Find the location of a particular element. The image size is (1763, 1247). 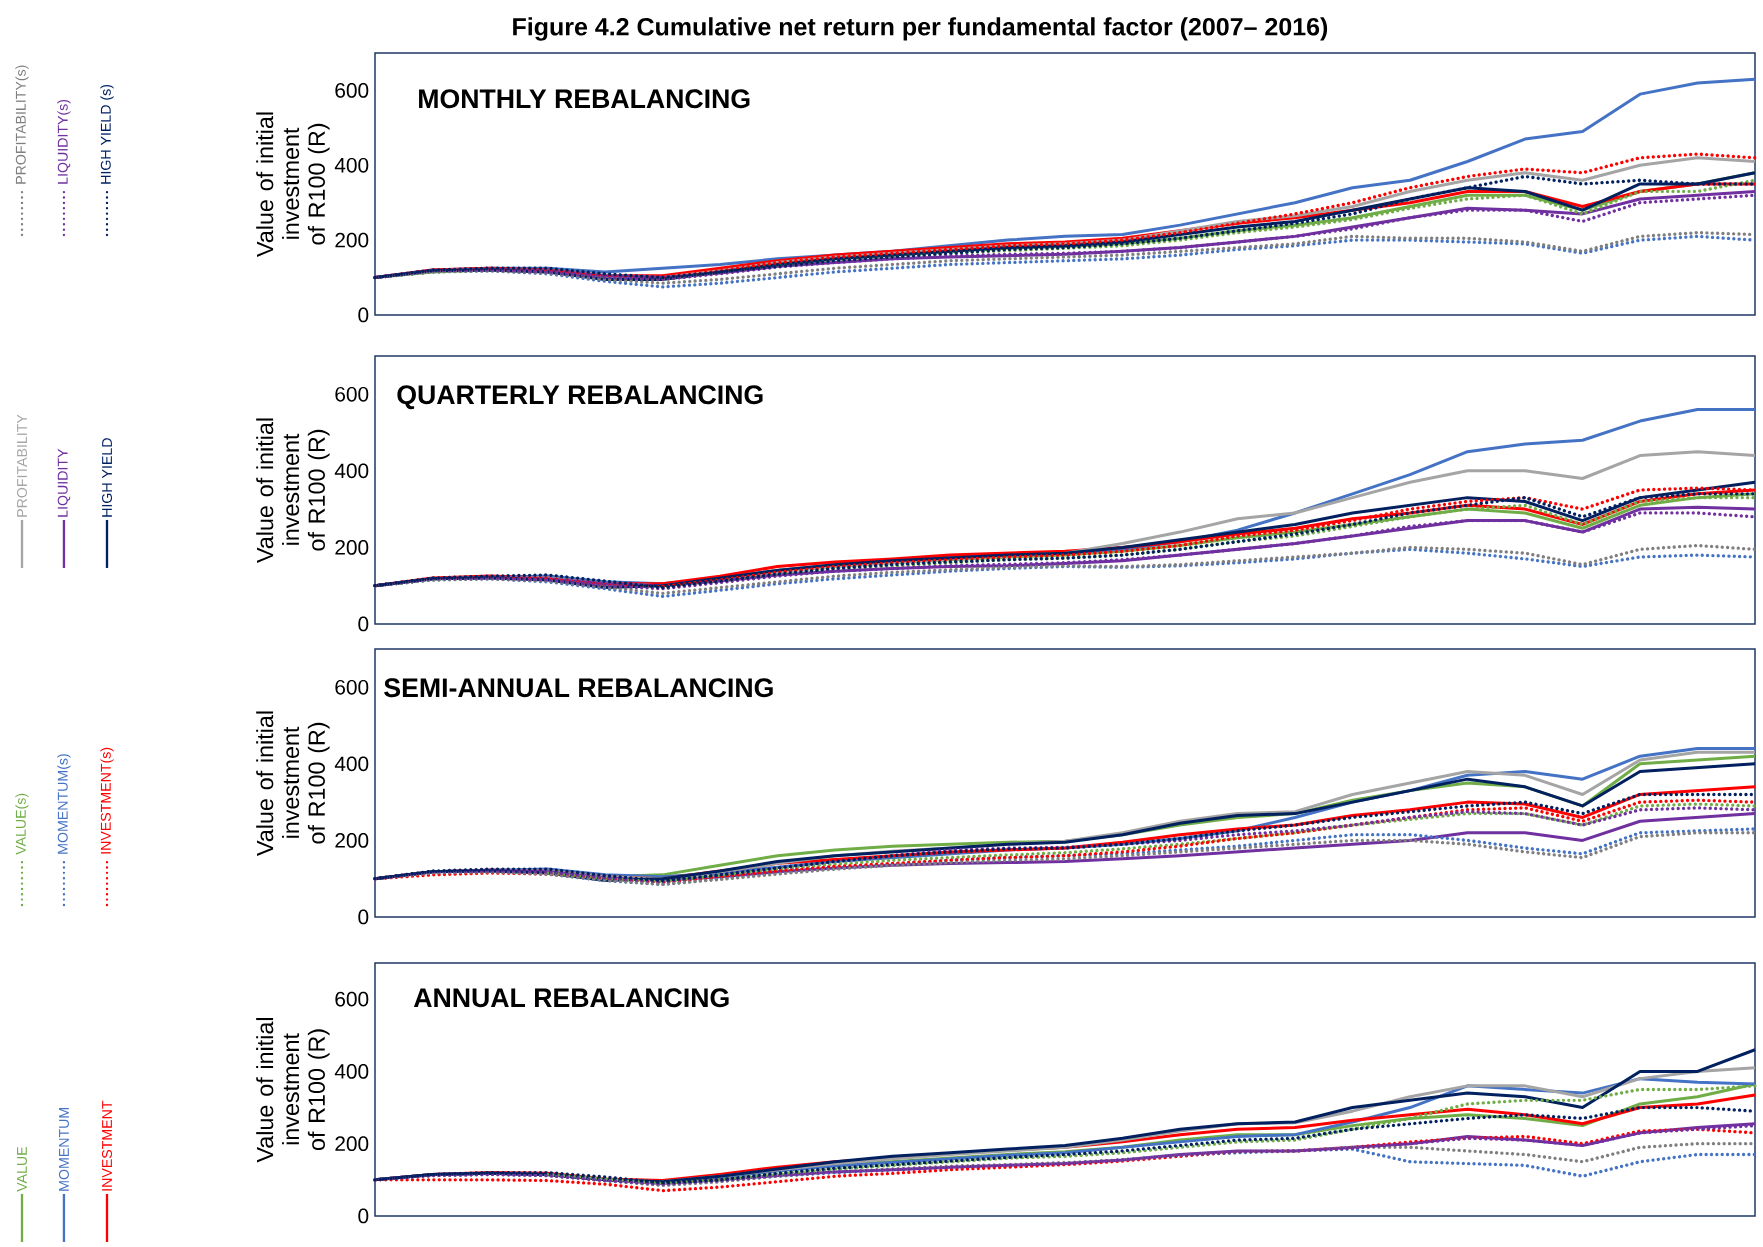

caption: Figure 4.2 Cumulative net return per fundamental factor (2007– 2016) is located at coordinates (920, 29).